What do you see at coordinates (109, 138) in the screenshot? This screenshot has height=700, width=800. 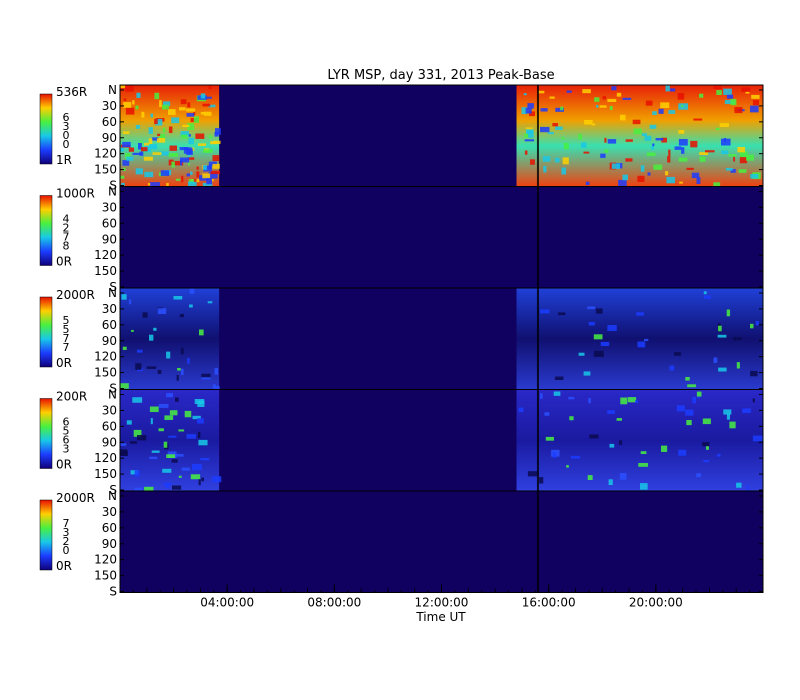 I see `y-tick-label: 90` at bounding box center [109, 138].